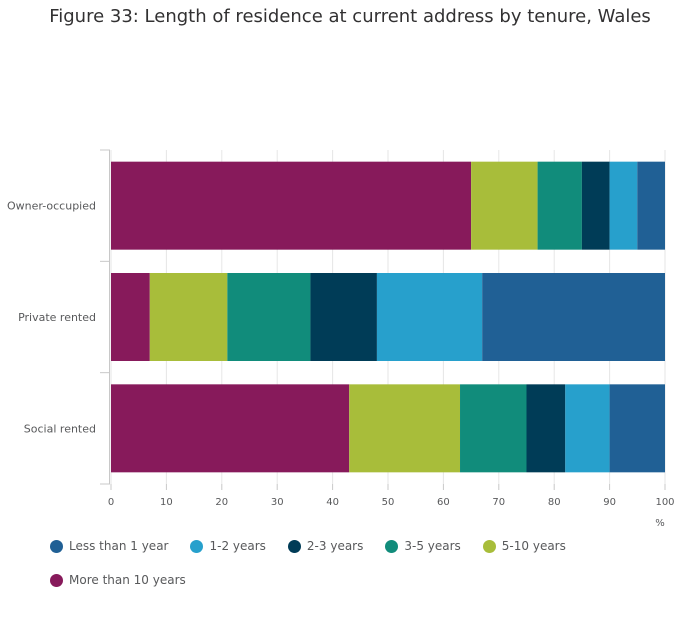  I want to click on legend-item: 5-10 years, so click(524, 546).